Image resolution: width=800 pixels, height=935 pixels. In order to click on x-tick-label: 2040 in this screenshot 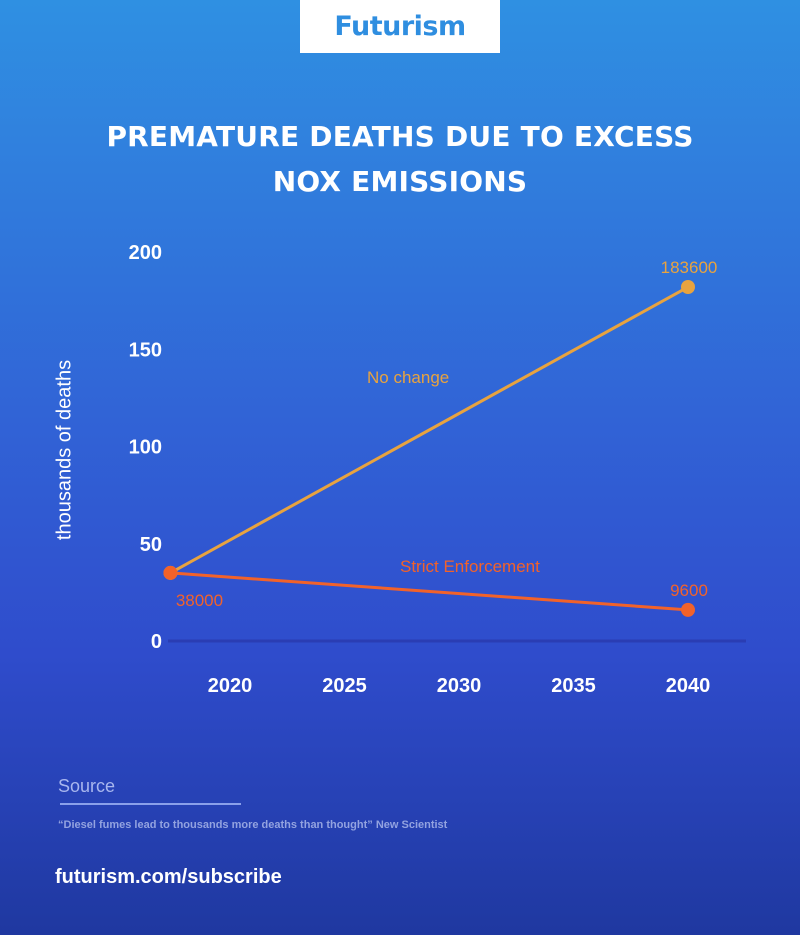, I will do `click(688, 686)`.